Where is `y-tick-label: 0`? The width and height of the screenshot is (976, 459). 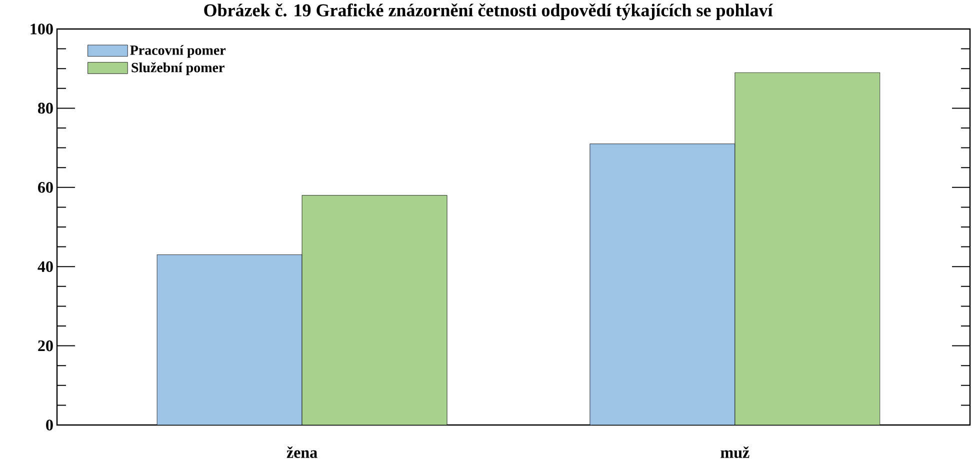
y-tick-label: 0 is located at coordinates (49, 425).